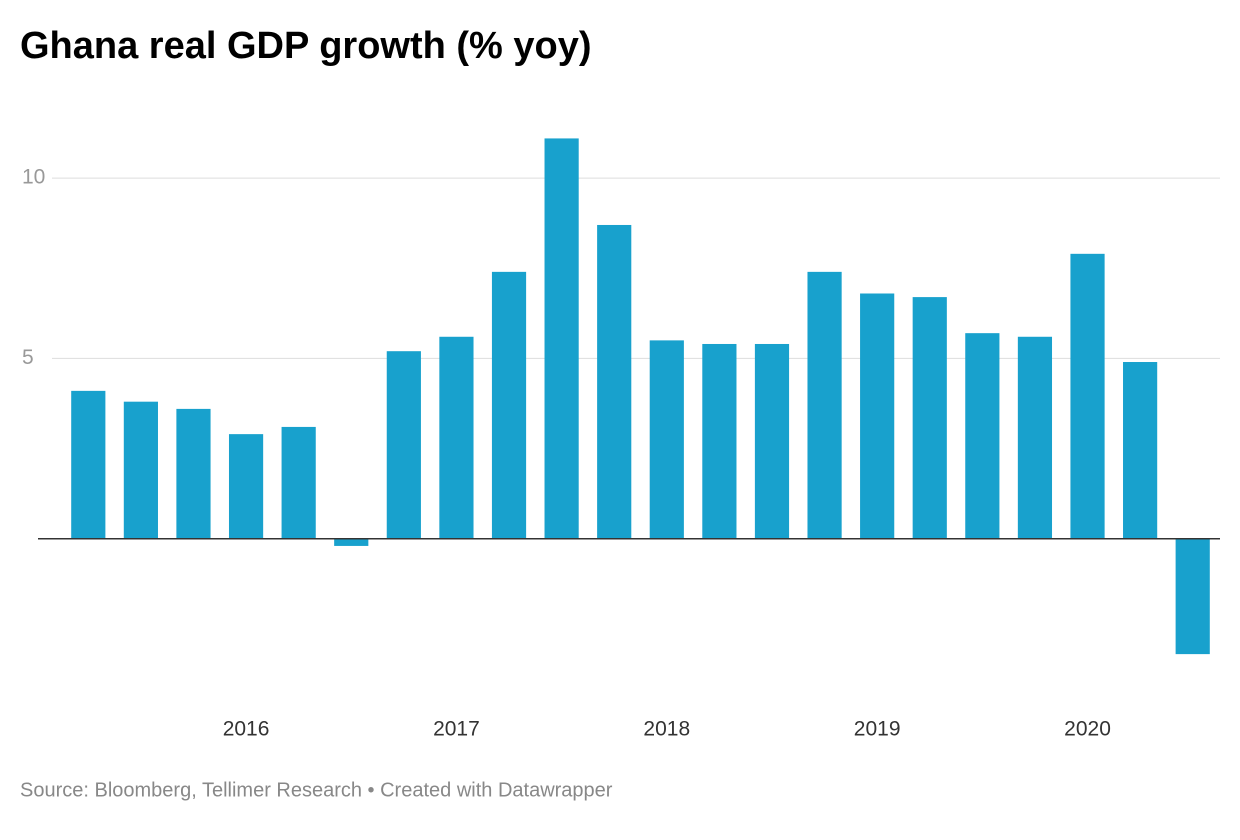 This screenshot has height=840, width=1240. I want to click on x-tick-label: 2017, so click(456, 729).